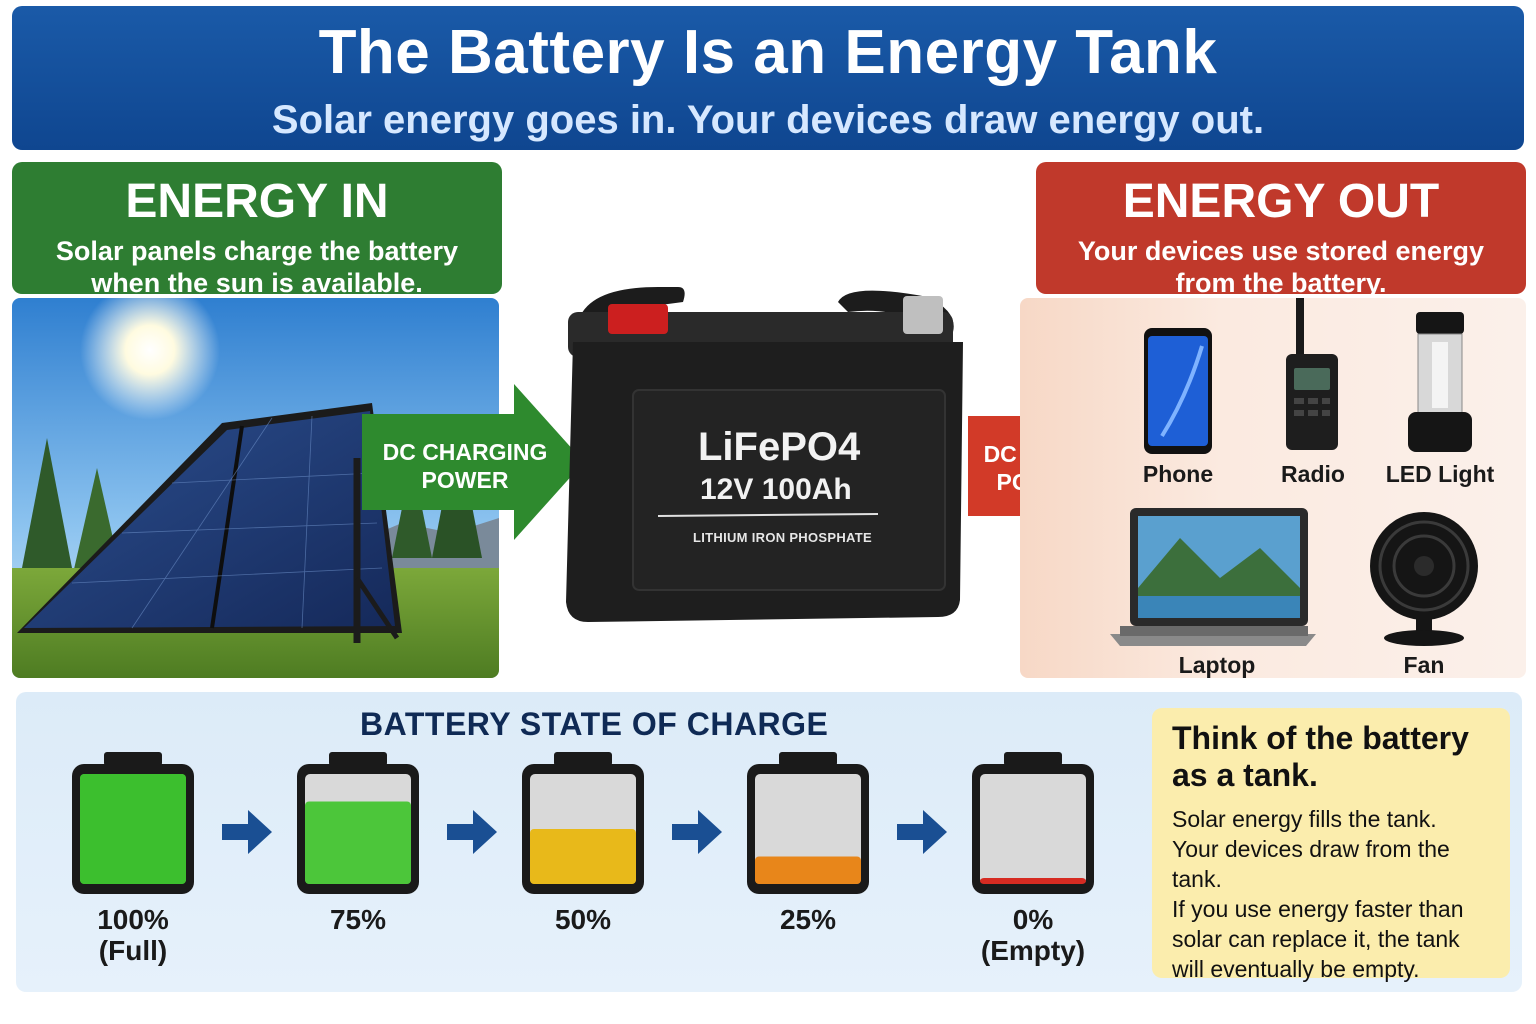 The width and height of the screenshot is (1536, 1024). I want to click on battery-level-1-icon, so click(358, 823).